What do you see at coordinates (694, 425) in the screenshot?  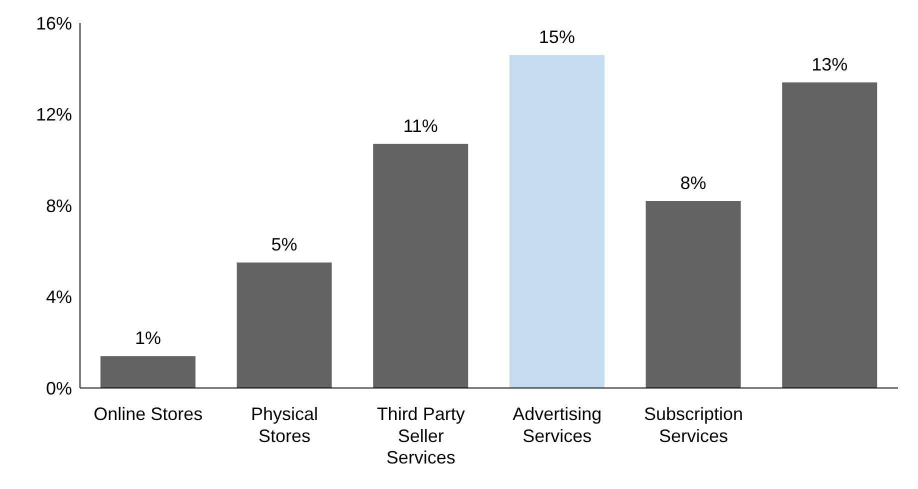 I see `x-tick-label: Subscription Services` at bounding box center [694, 425].